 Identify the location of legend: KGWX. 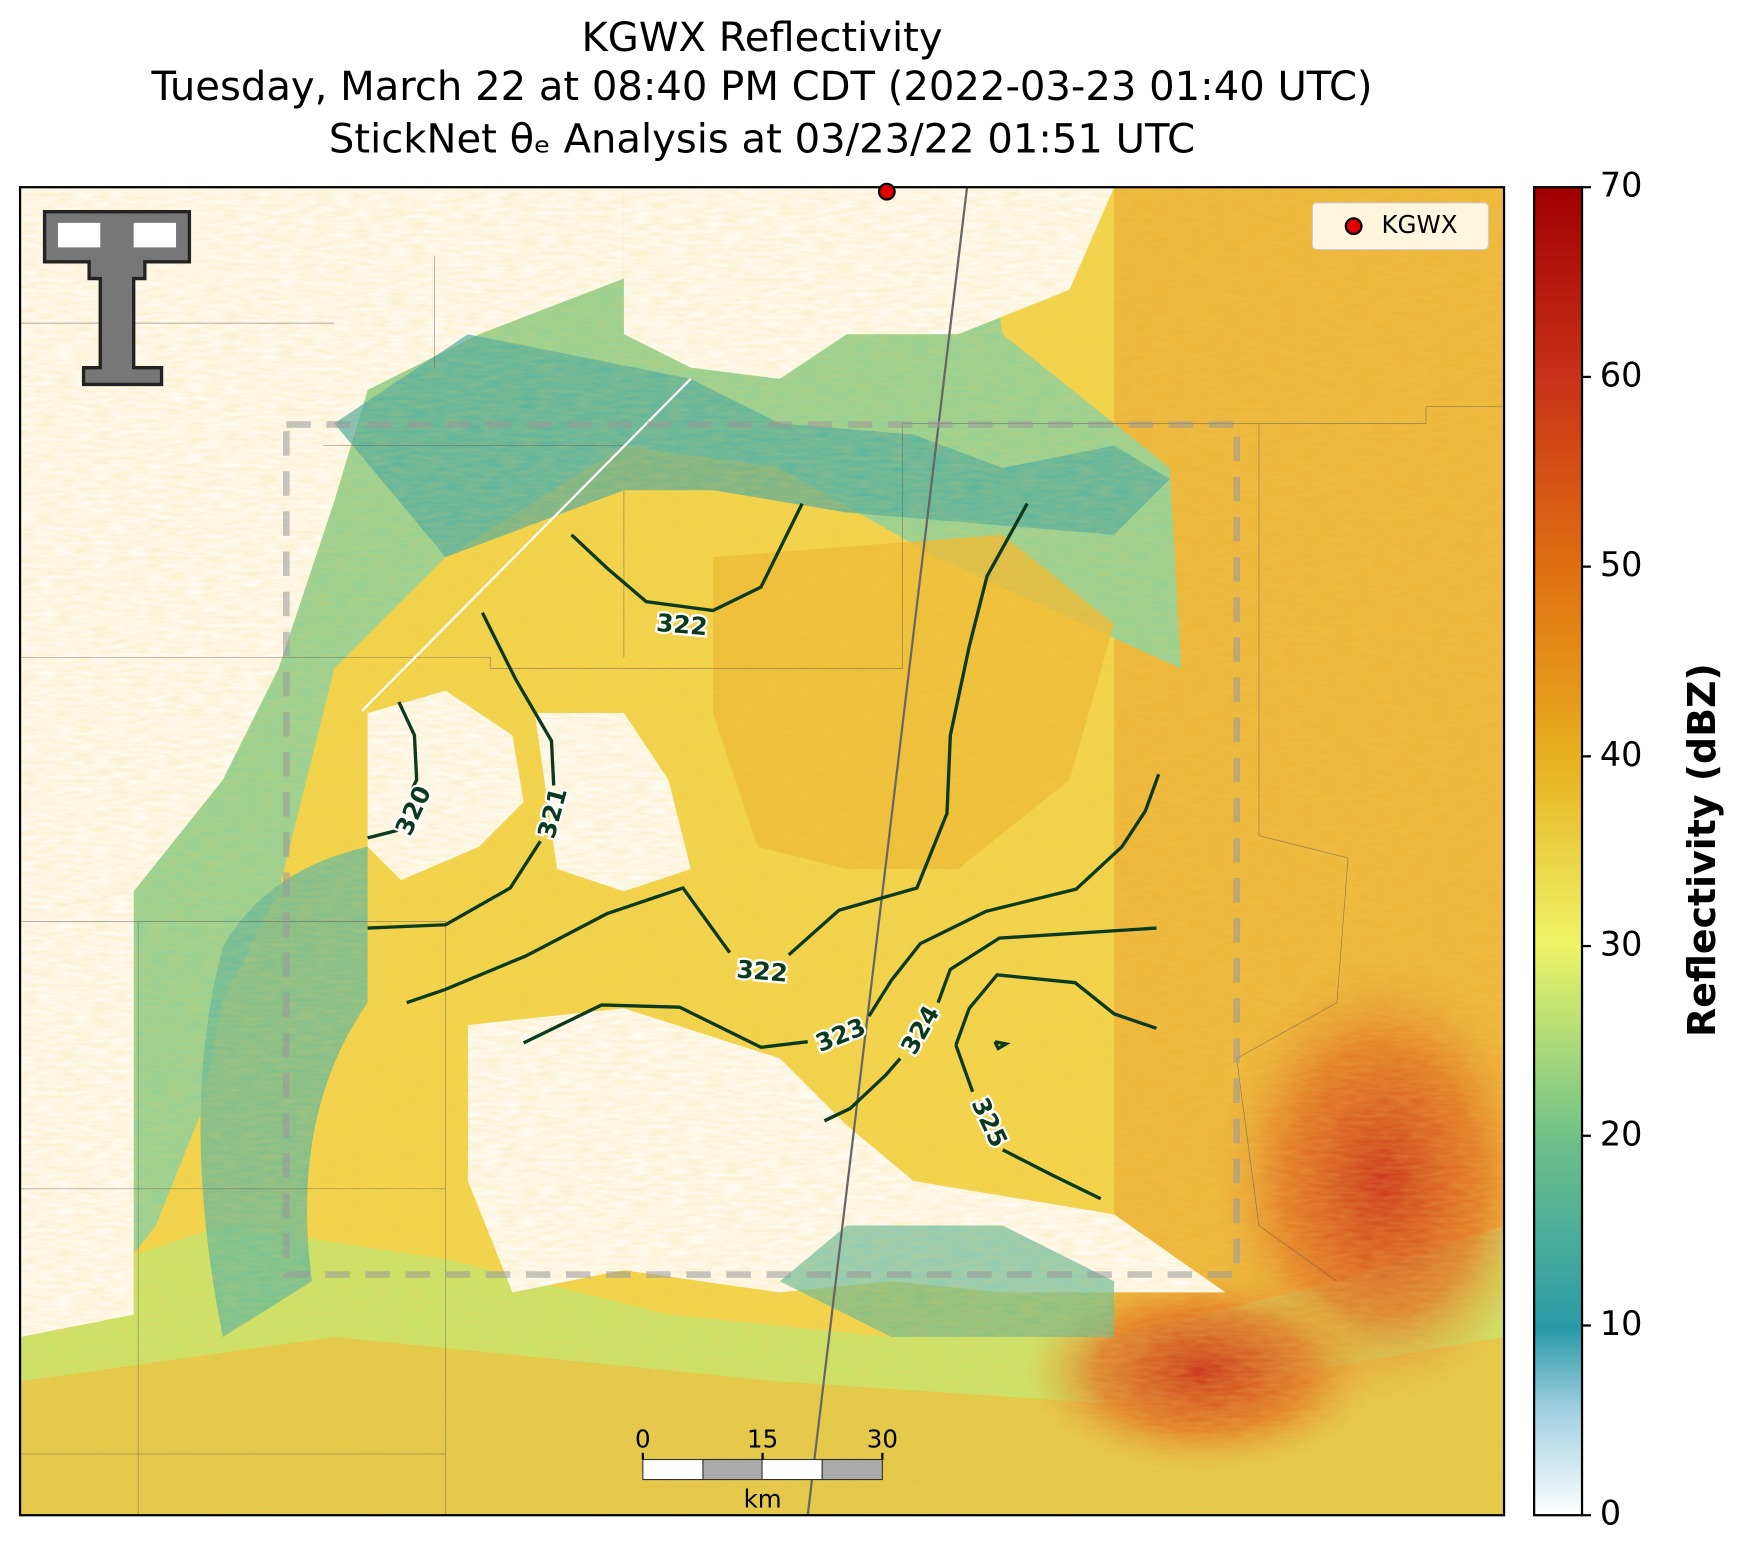
(1400, 226).